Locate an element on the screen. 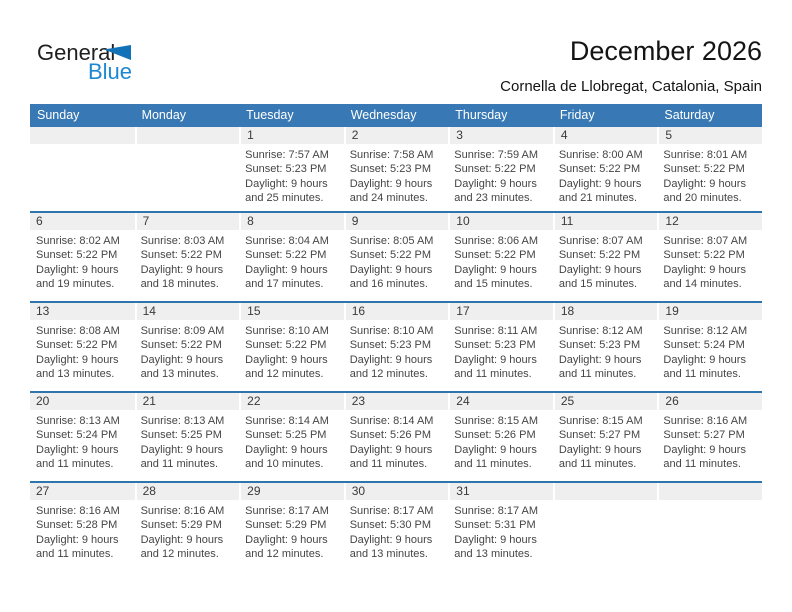 Image resolution: width=792 pixels, height=612 pixels. sunset-text: Sunset: 5:28 PM is located at coordinates (77, 525).